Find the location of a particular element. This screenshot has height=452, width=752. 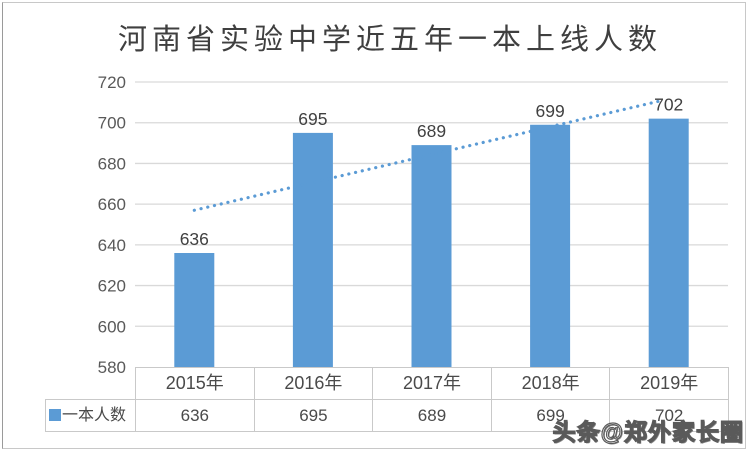

data-label: 695 is located at coordinates (312, 119).